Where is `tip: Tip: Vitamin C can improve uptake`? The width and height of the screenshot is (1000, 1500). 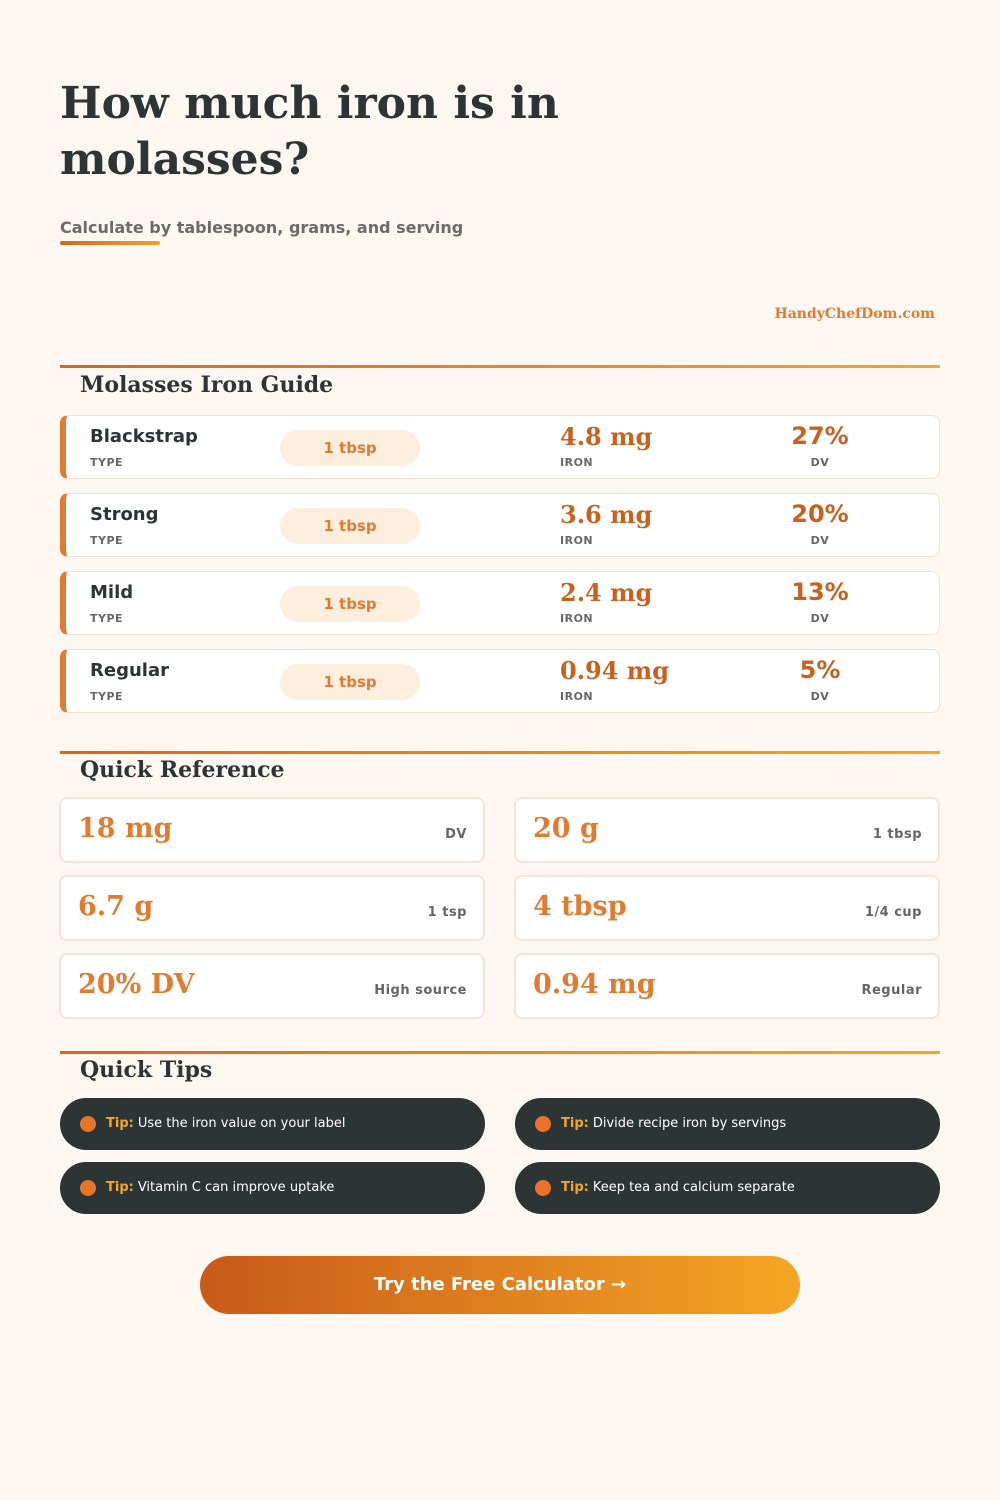
tip: Tip: Vitamin C can improve uptake is located at coordinates (272, 1188).